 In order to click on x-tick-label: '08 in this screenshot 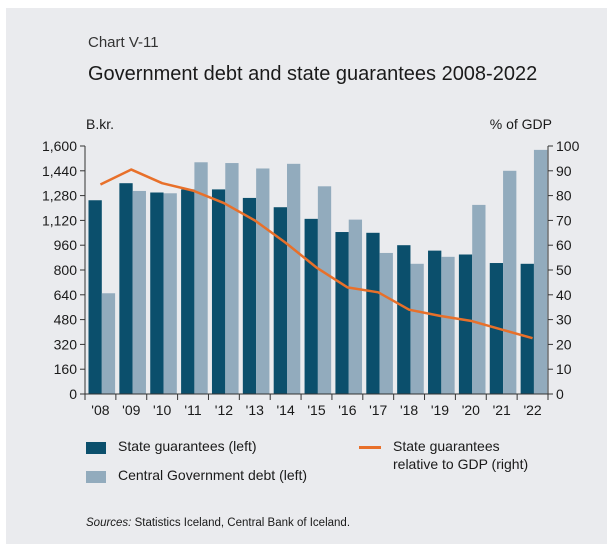, I will do `click(100, 410)`.